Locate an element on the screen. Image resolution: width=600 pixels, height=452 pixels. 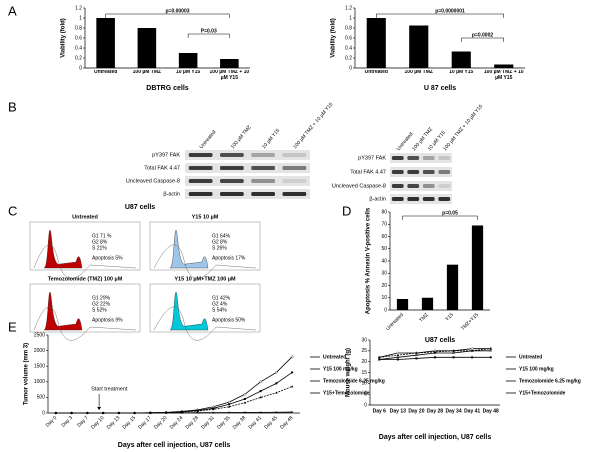
x-tick-label-box: 10 µM Y15 is located at coordinates (461, 72).